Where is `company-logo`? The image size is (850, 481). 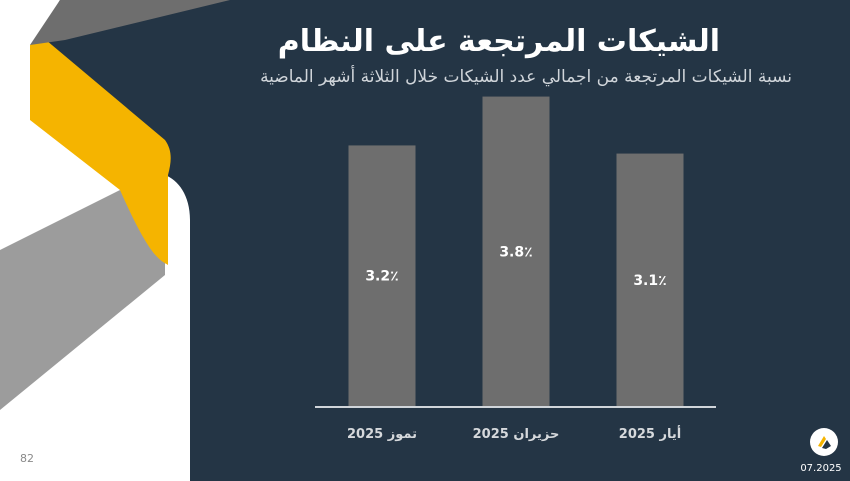 company-logo is located at coordinates (824, 442).